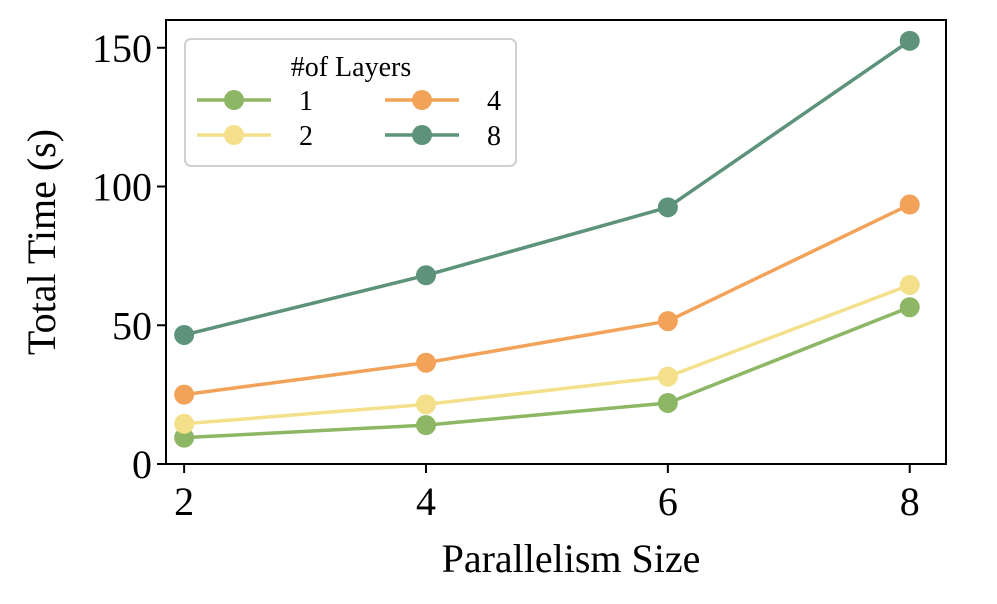 This screenshot has height=604, width=997. Describe the element at coordinates (142, 464) in the screenshot. I see `y-tick-label: 0` at that location.